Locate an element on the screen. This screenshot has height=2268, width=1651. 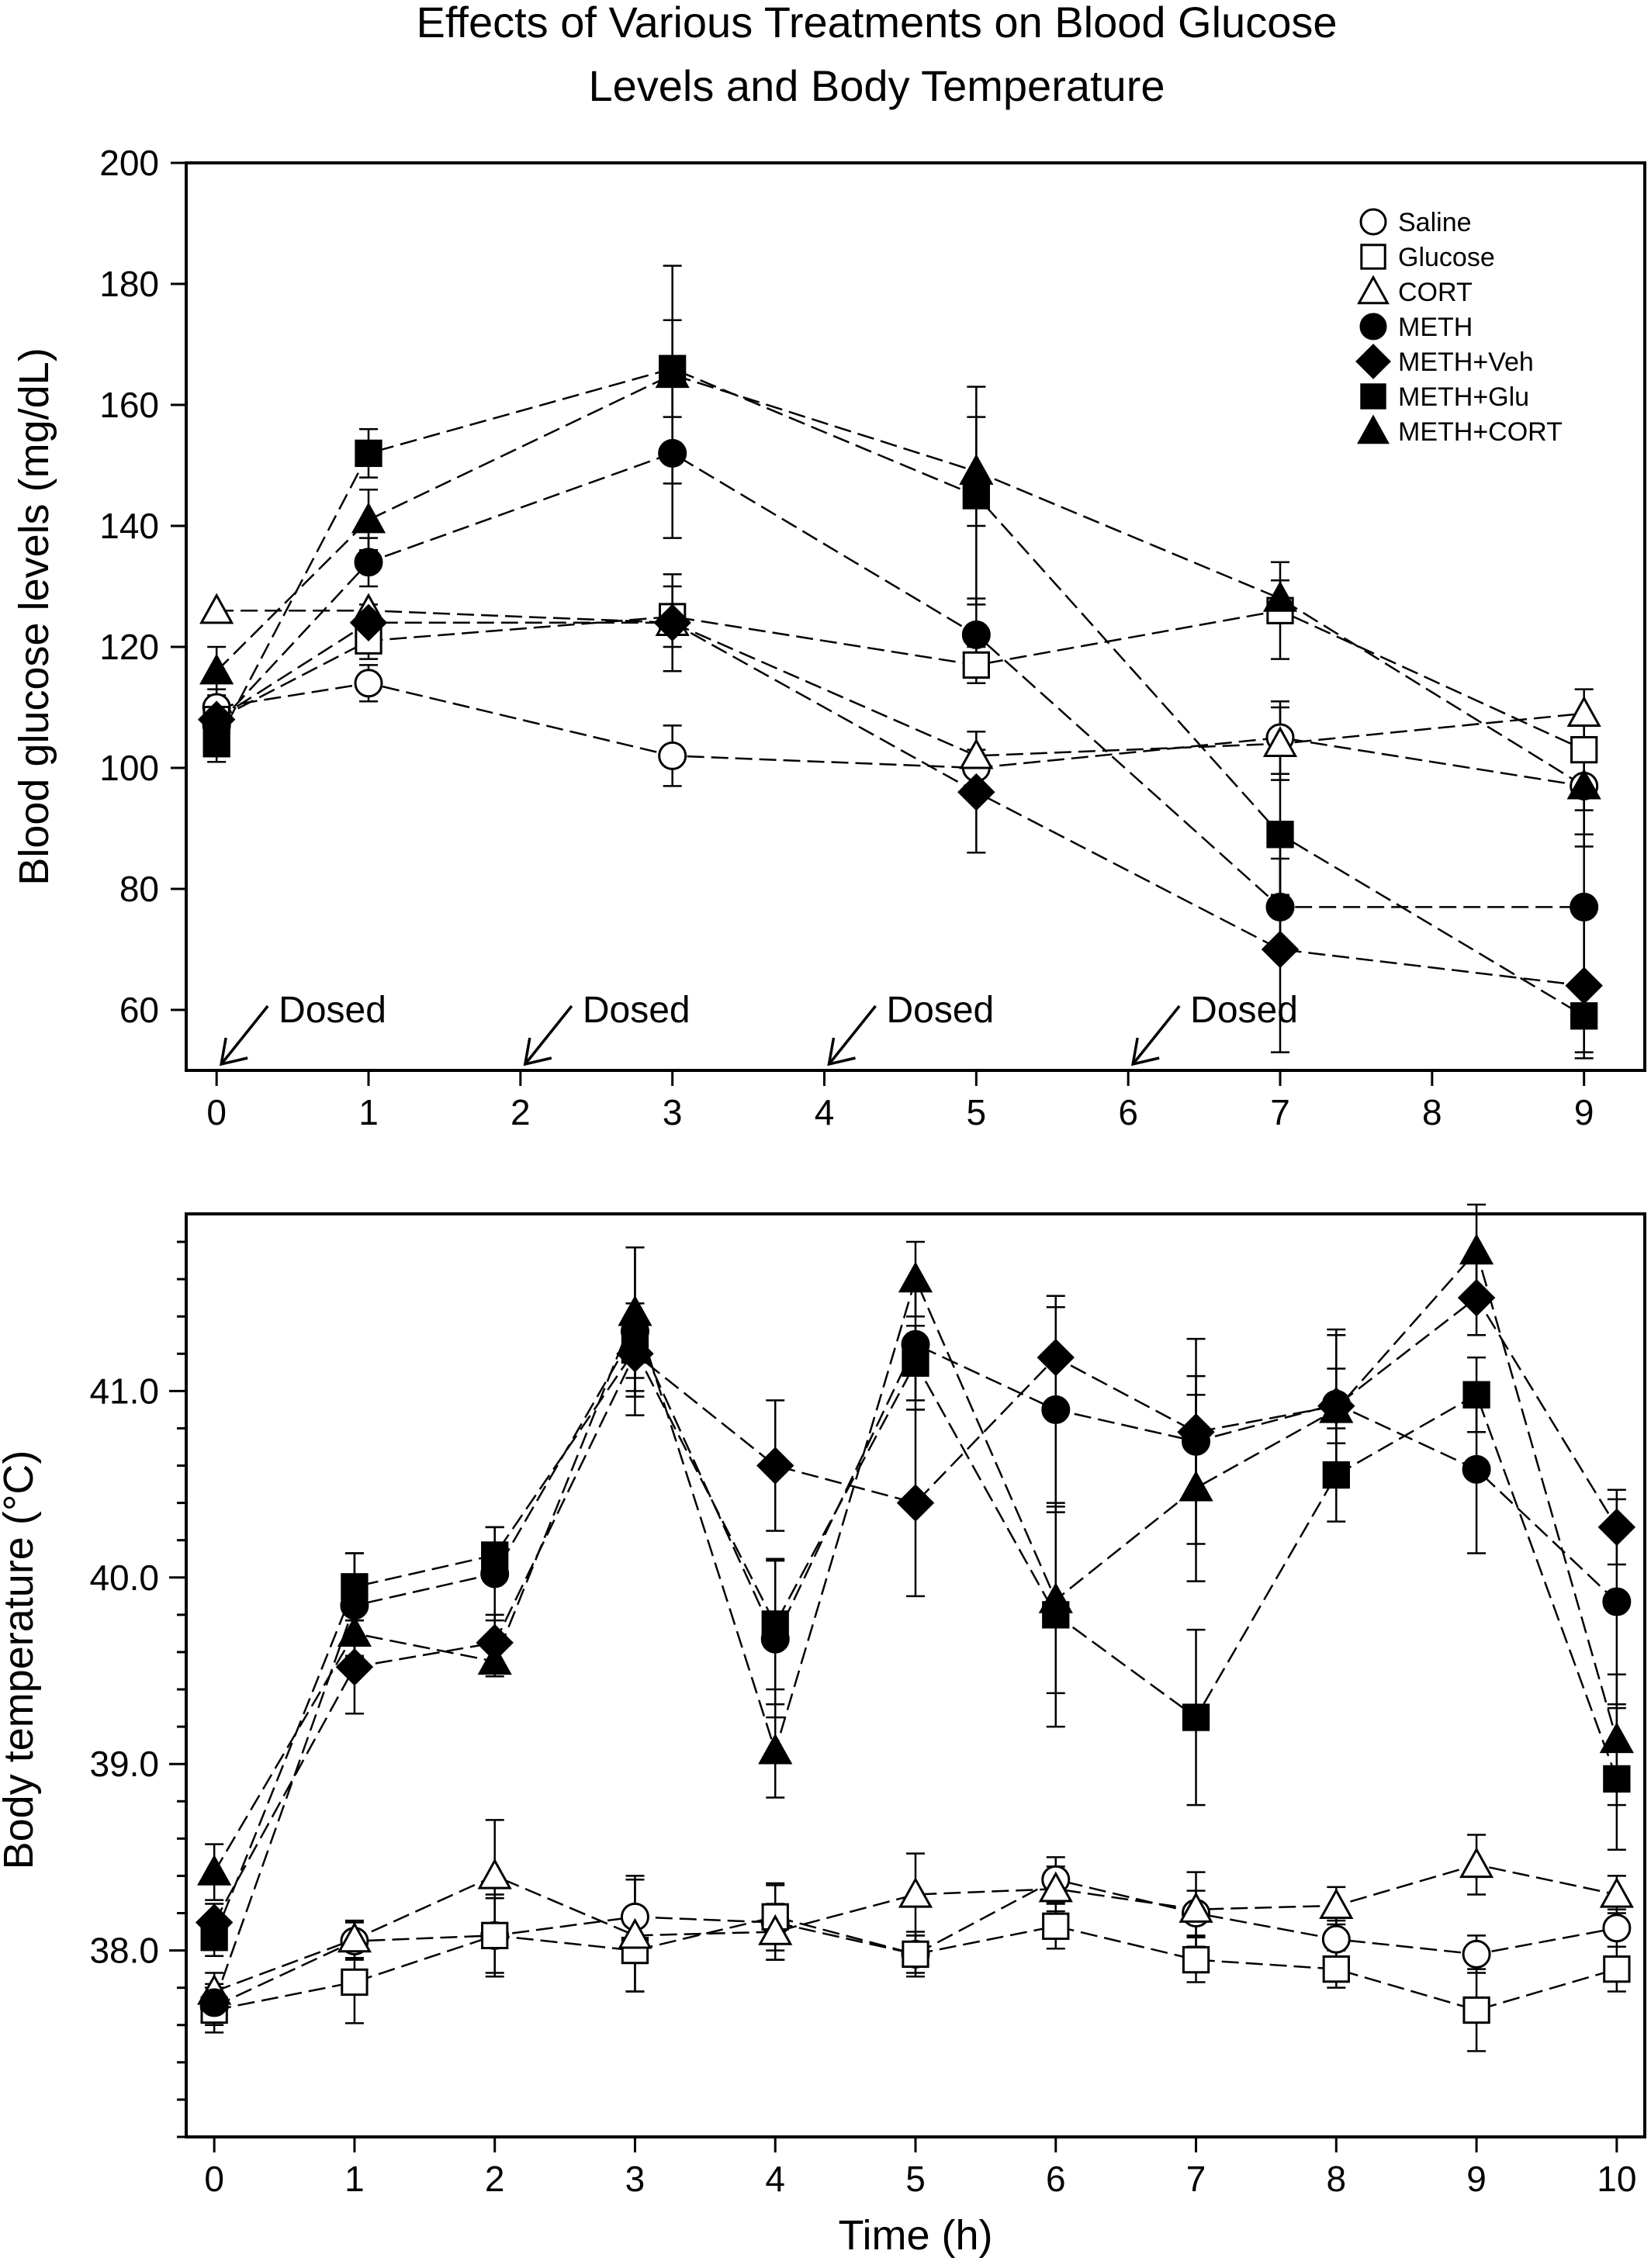
legend-label-glucose: Glucose is located at coordinates (1446, 257).